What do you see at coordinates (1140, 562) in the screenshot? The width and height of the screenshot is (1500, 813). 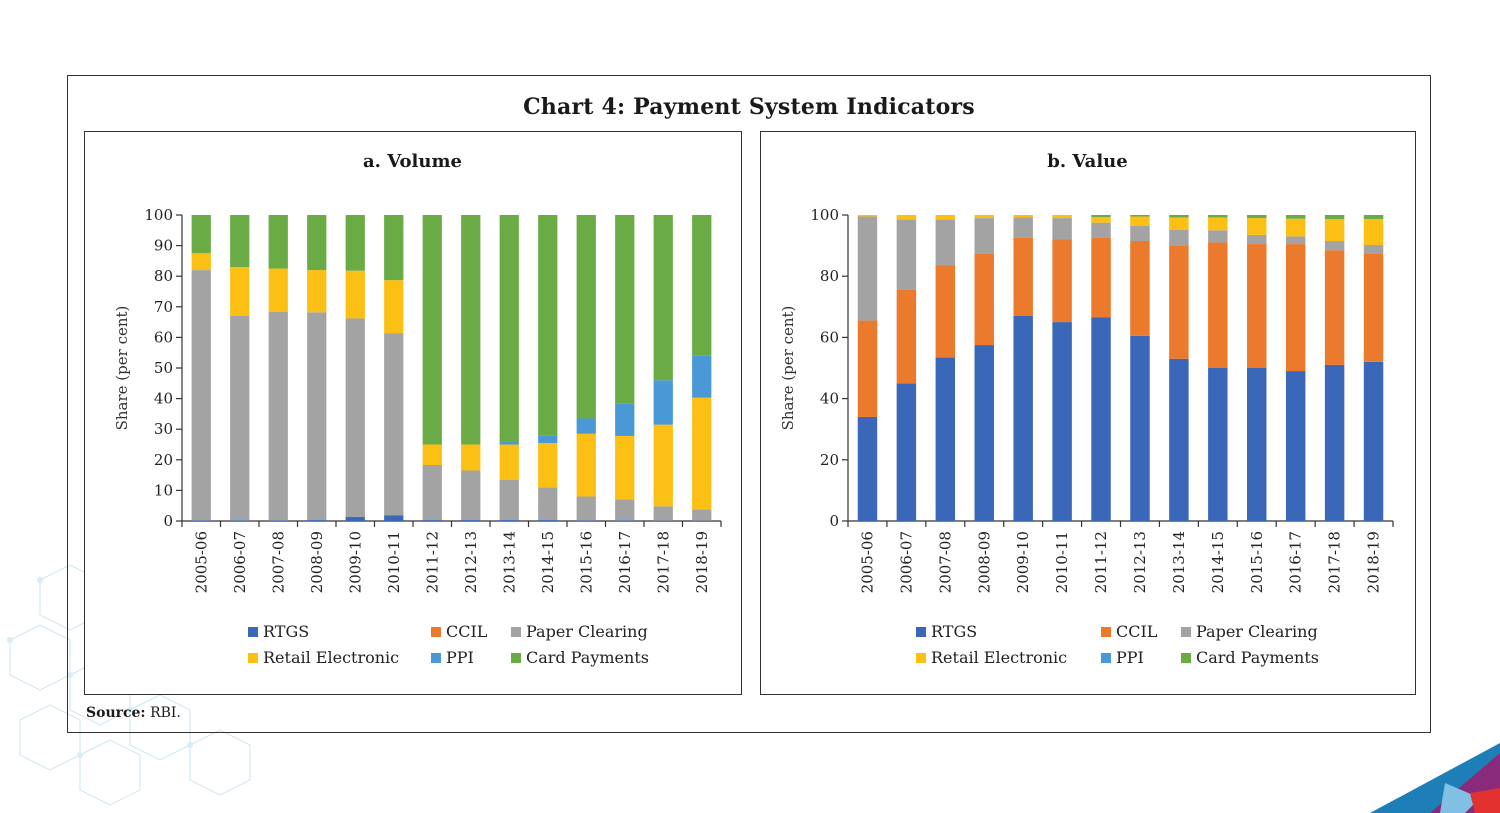 I see `x-tick-label: 2012-13` at bounding box center [1140, 562].